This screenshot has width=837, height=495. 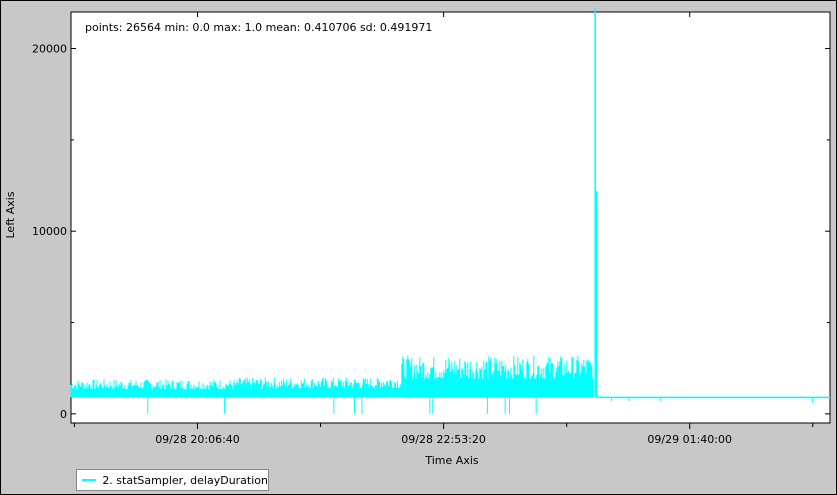 I want to click on x-tick-label-1: 09/28 22:53:20, so click(x=443, y=439).